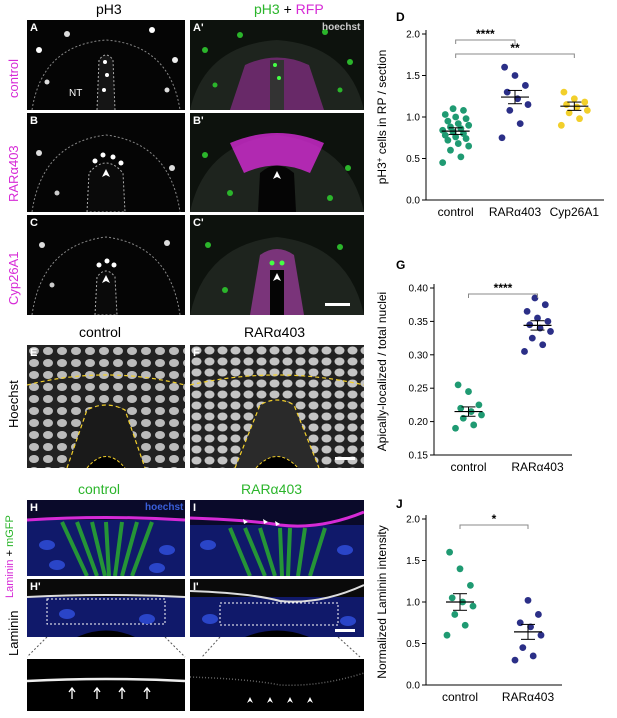 The width and height of the screenshot is (617, 718). What do you see at coordinates (277, 687) in the screenshot?
I see `zoom-inset-rar-drawing` at bounding box center [277, 687].